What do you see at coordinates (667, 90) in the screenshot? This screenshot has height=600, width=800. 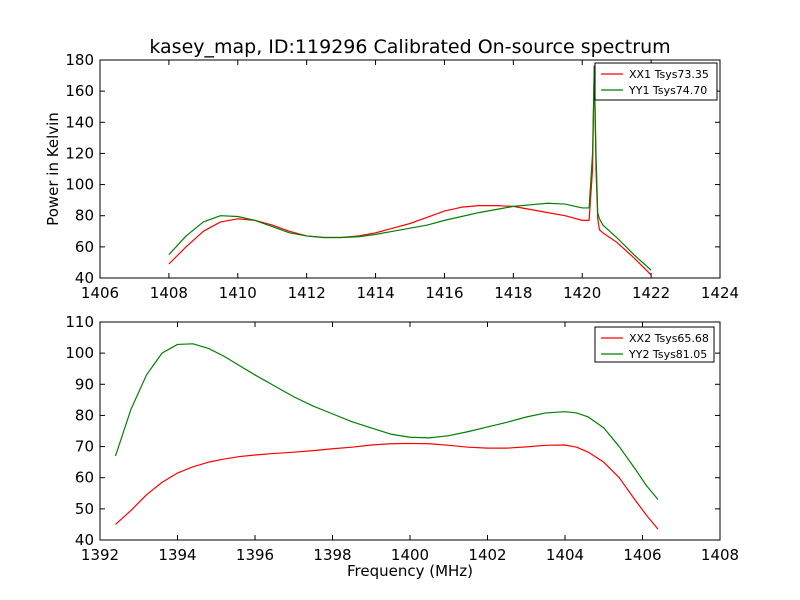 I see `legend-label: YY1 Tsys74.70` at bounding box center [667, 90].